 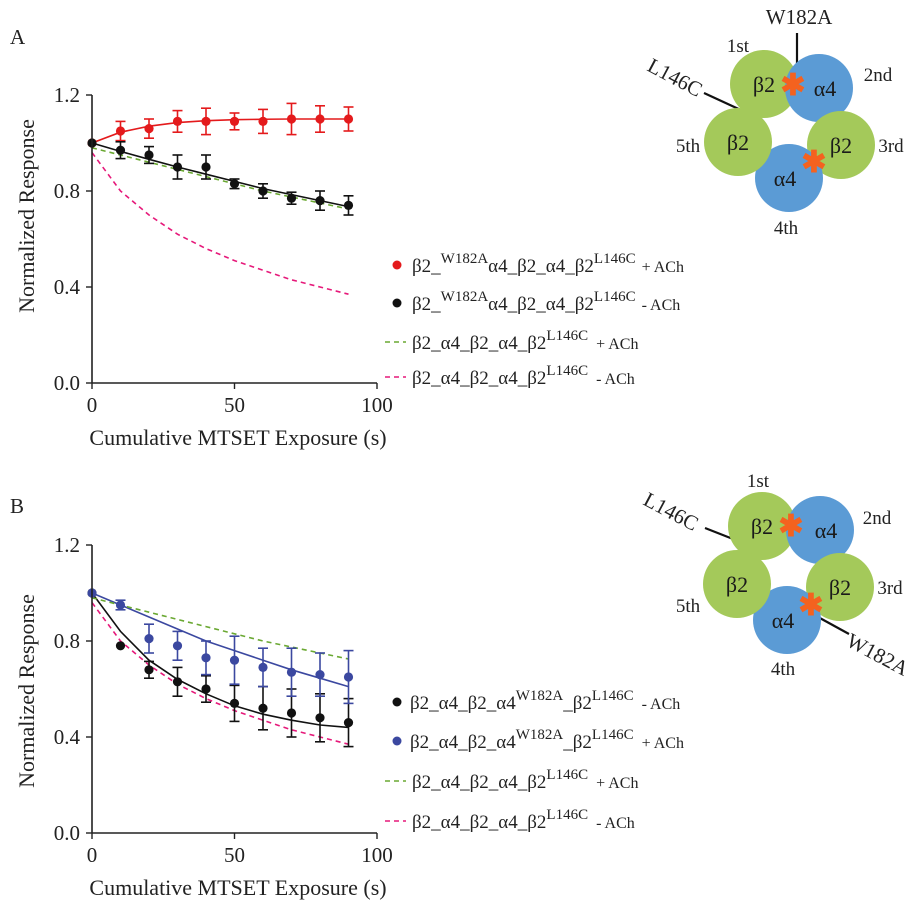 I want to click on panel-b-x-label: Cumulative MTSET Exposure (s), so click(x=237, y=887).